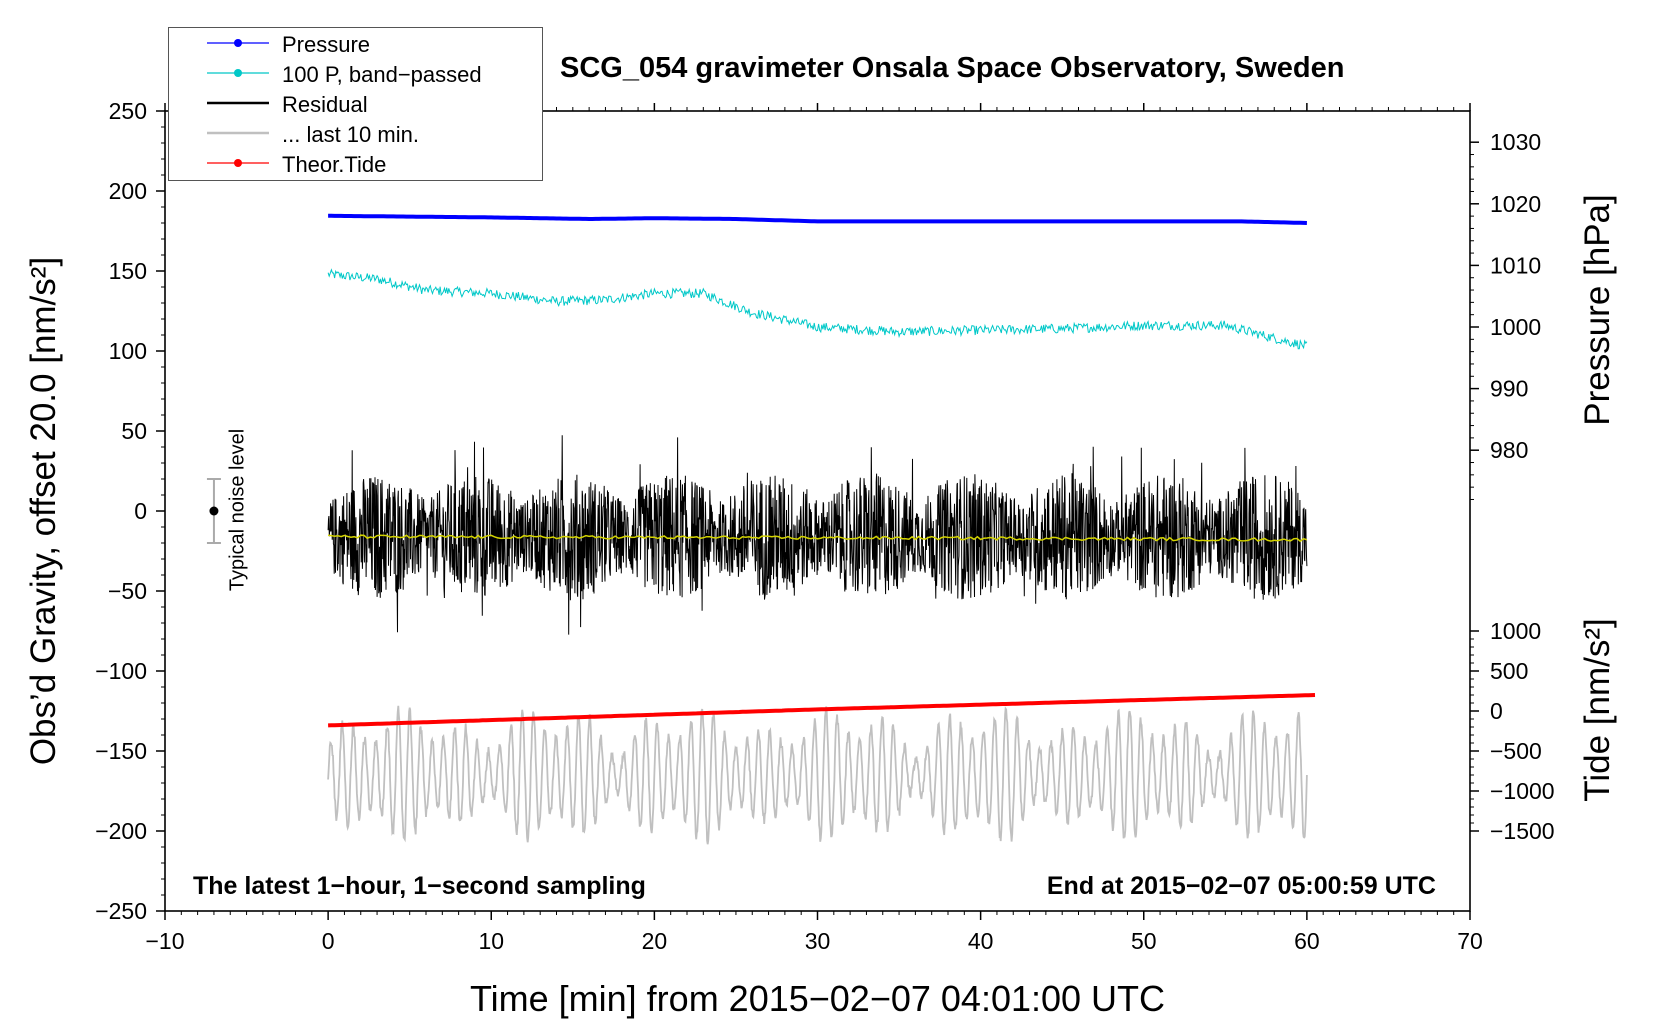  What do you see at coordinates (1515, 142) in the screenshot?
I see `y-pressure-tick-label: 1030` at bounding box center [1515, 142].